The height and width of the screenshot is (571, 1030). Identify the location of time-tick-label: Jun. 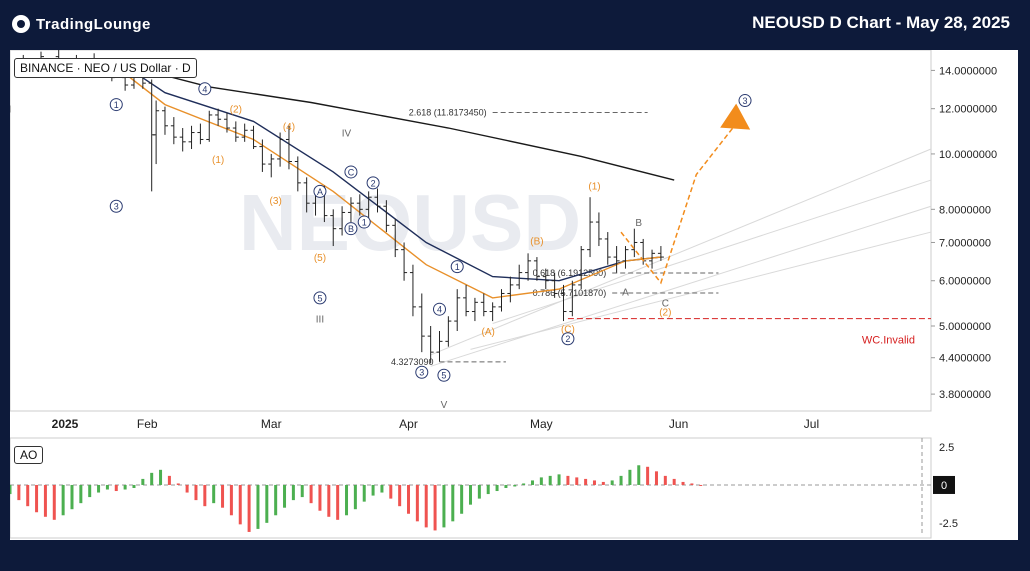
(678, 424).